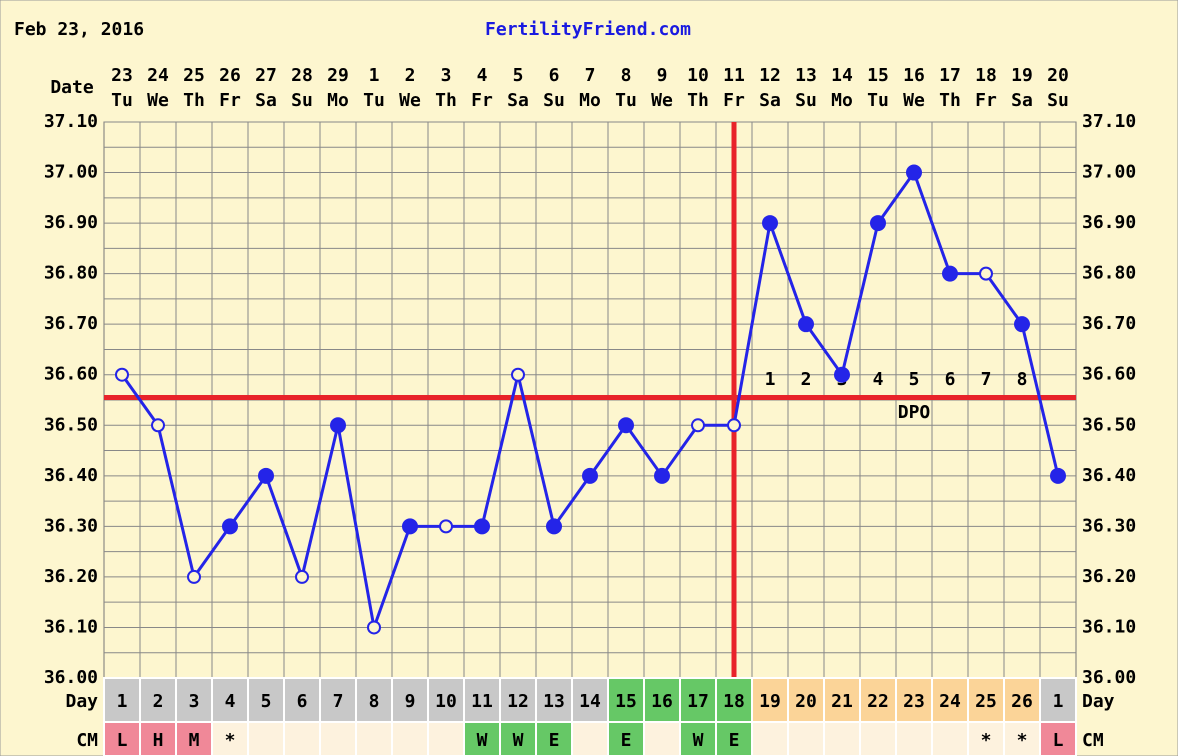 This screenshot has height=756, width=1178. What do you see at coordinates (806, 100) in the screenshot?
I see `weekday-label: Su` at bounding box center [806, 100].